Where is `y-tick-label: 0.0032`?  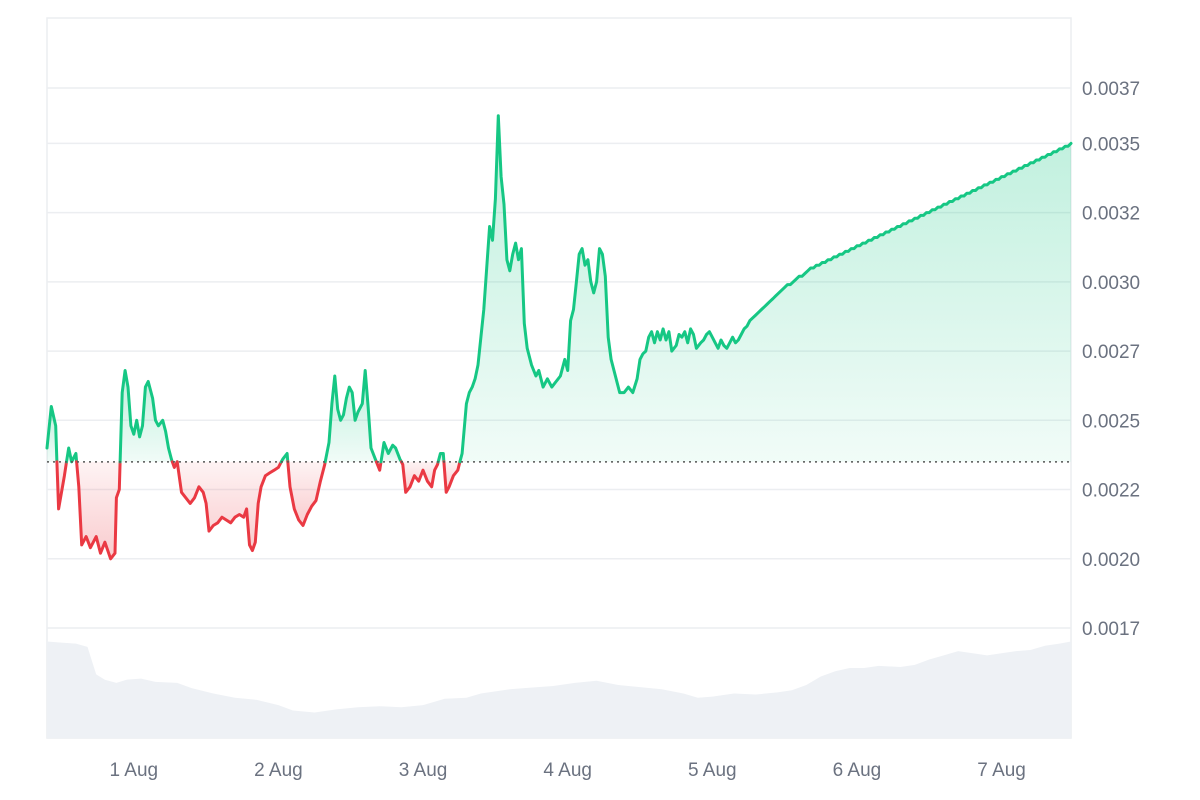
y-tick-label: 0.0032 is located at coordinates (1111, 214).